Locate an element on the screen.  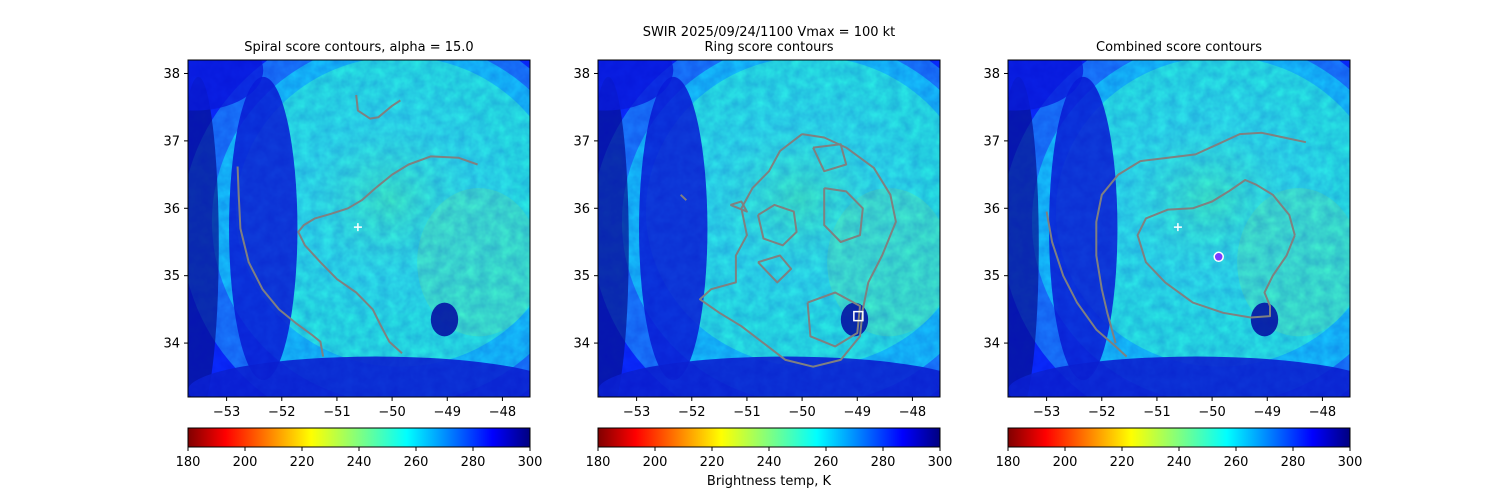
panel-title: Combined score contours is located at coordinates (1179, 47).